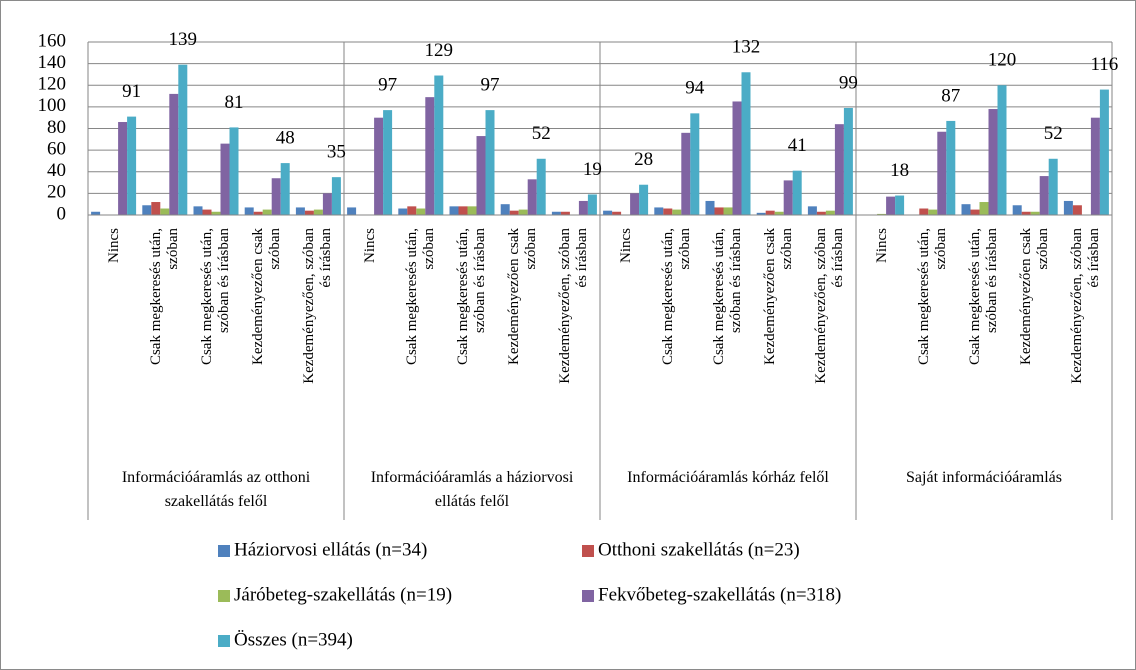 The width and height of the screenshot is (1136, 670). I want to click on data-label: 19, so click(592, 169).